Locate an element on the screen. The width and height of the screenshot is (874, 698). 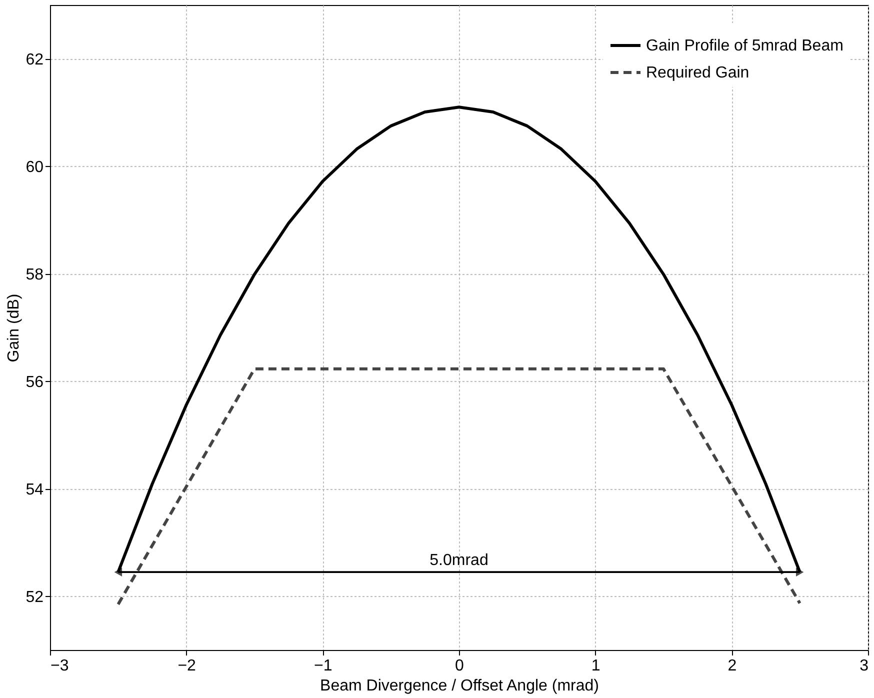
y-tick-label: 54 is located at coordinates (35, 489).